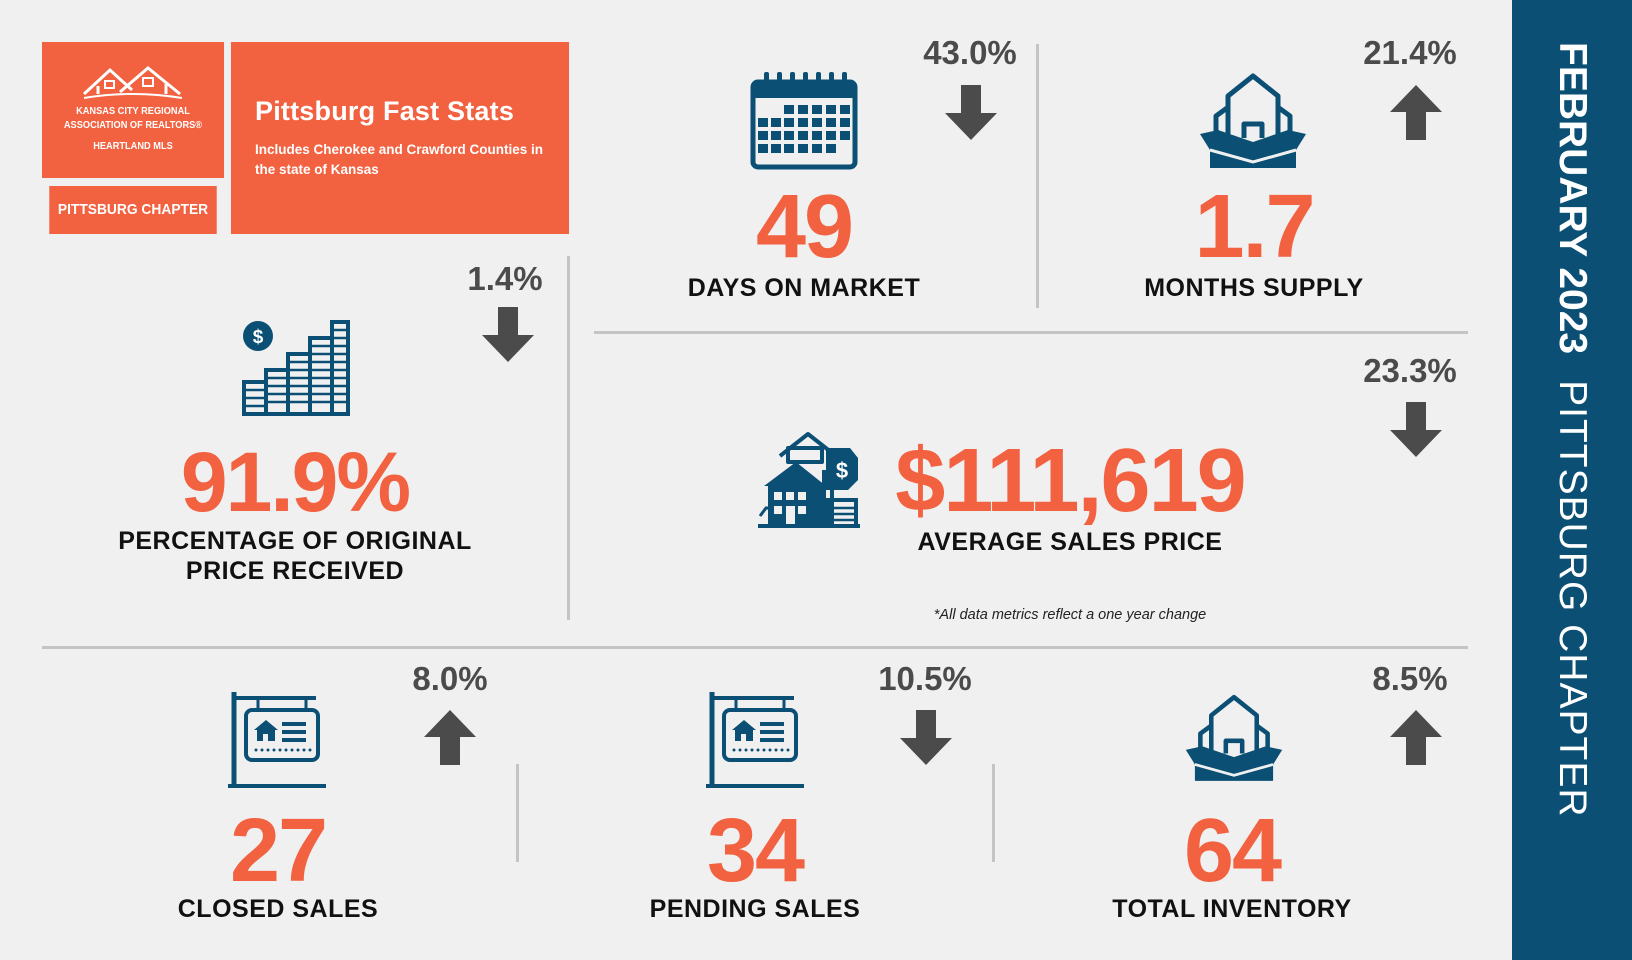 This screenshot has width=1632, height=960. Describe the element at coordinates (804, 121) in the screenshot. I see `calendar-icon` at that location.